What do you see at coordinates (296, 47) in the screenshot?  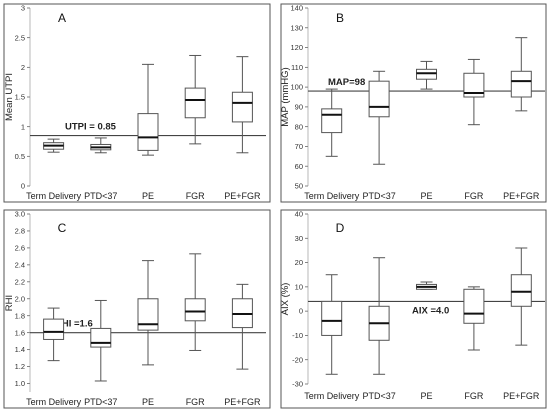 I see `y-tick-label: 120` at bounding box center [296, 47].